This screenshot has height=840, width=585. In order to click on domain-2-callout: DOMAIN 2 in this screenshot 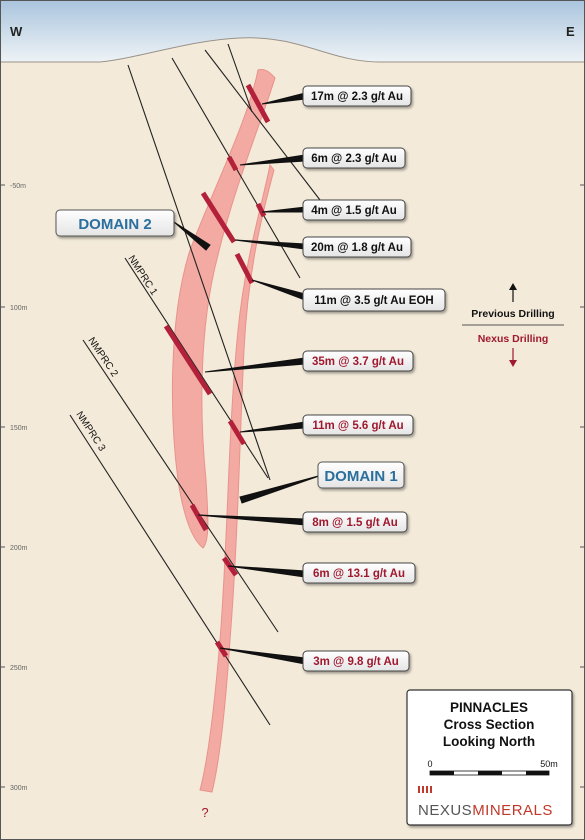, I will do `click(115, 223)`.